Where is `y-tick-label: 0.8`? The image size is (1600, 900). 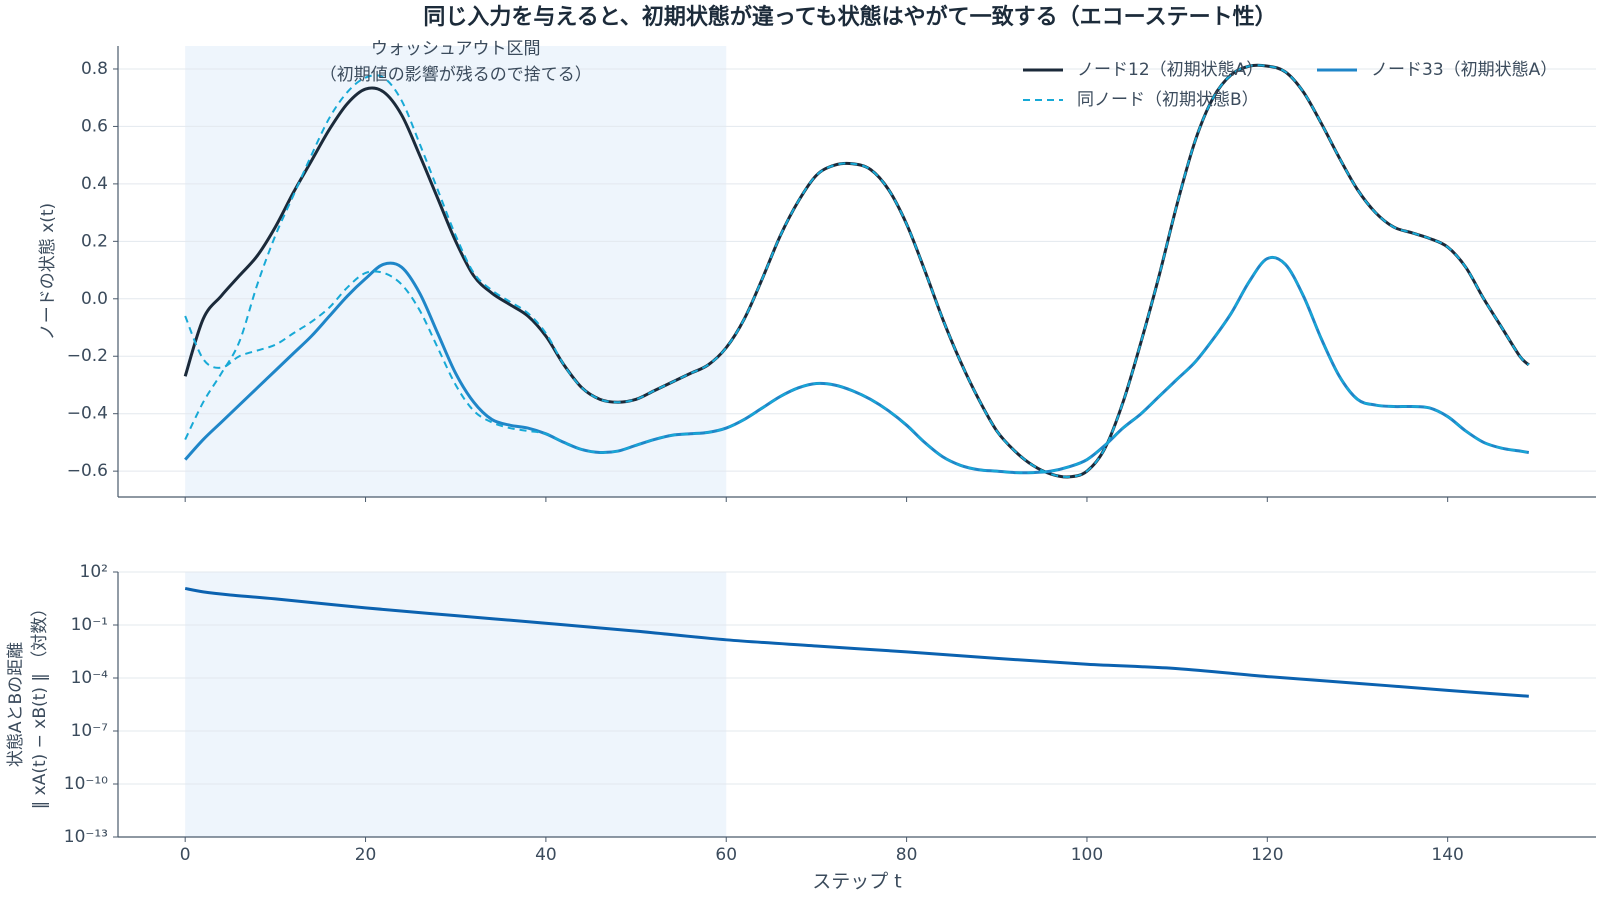 y-tick-label: 0.8 is located at coordinates (94, 69).